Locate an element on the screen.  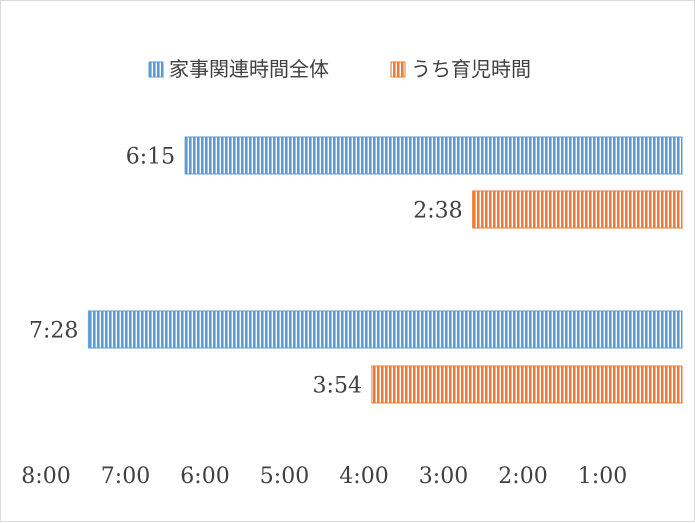
x-tick-label: 7:00 is located at coordinates (125, 476).